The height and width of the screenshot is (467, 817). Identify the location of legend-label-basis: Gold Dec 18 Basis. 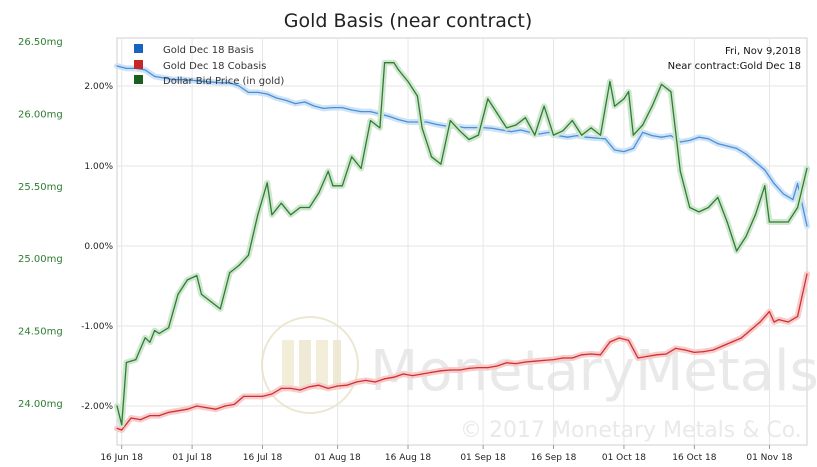
(208, 50).